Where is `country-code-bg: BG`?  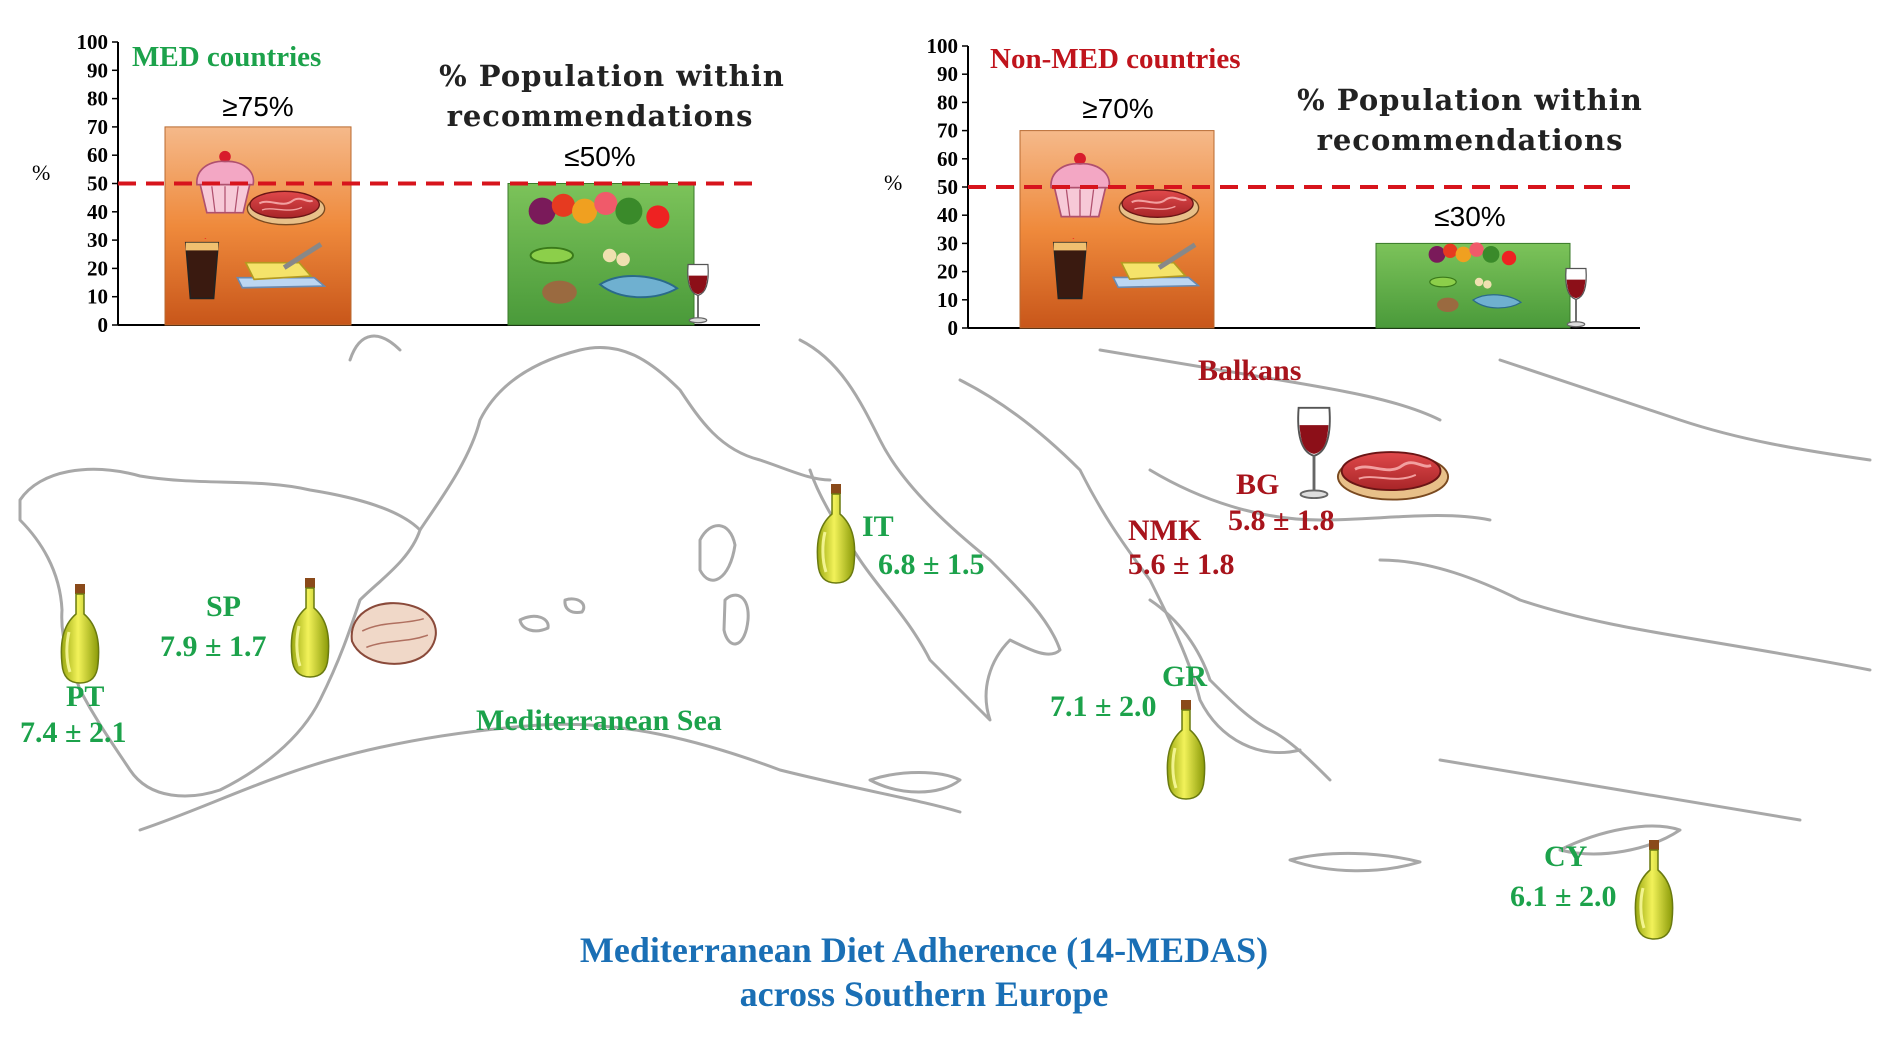
country-code-bg: BG is located at coordinates (1257, 484).